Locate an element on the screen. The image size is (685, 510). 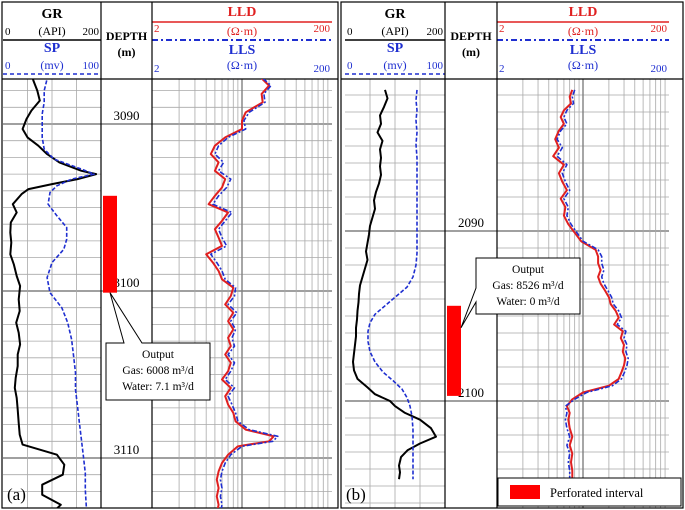
callout-gas: Gas: 8526 m³/d is located at coordinates (527, 286).